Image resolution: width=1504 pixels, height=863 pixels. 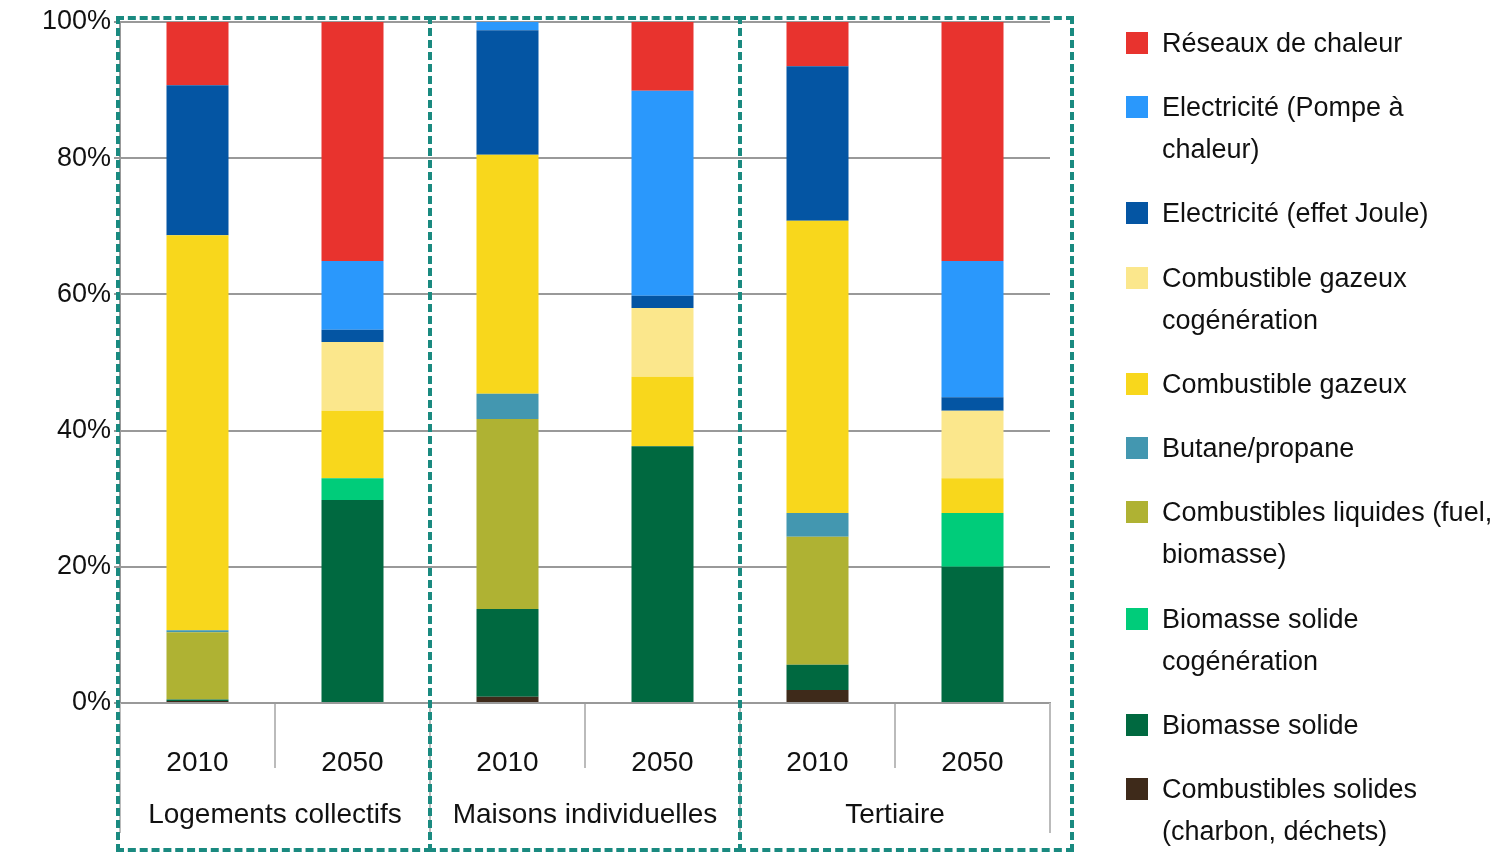 I want to click on y-tick-label: 0%, so click(x=91, y=701).